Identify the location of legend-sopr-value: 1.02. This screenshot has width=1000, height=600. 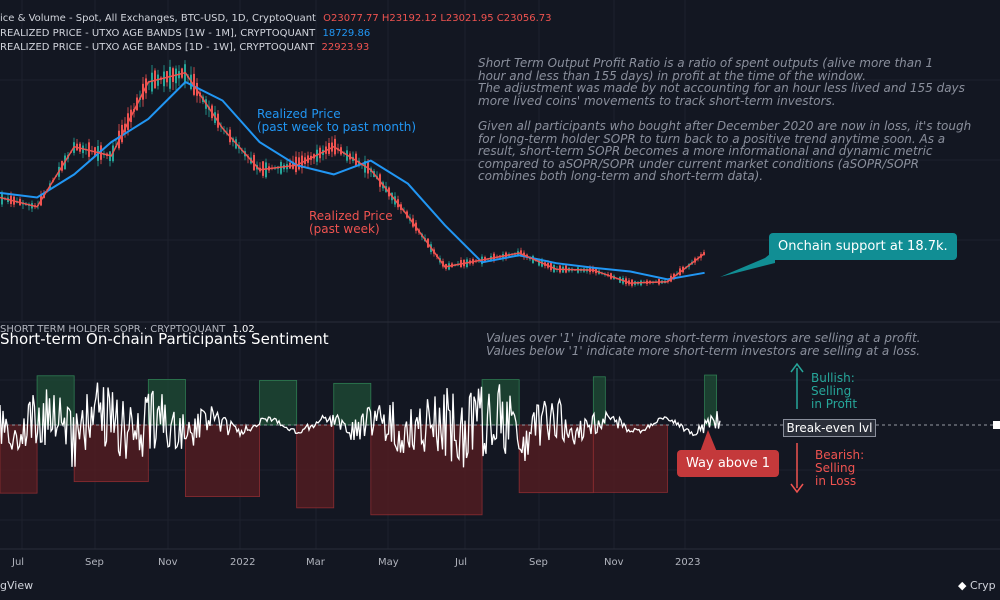
(243, 329).